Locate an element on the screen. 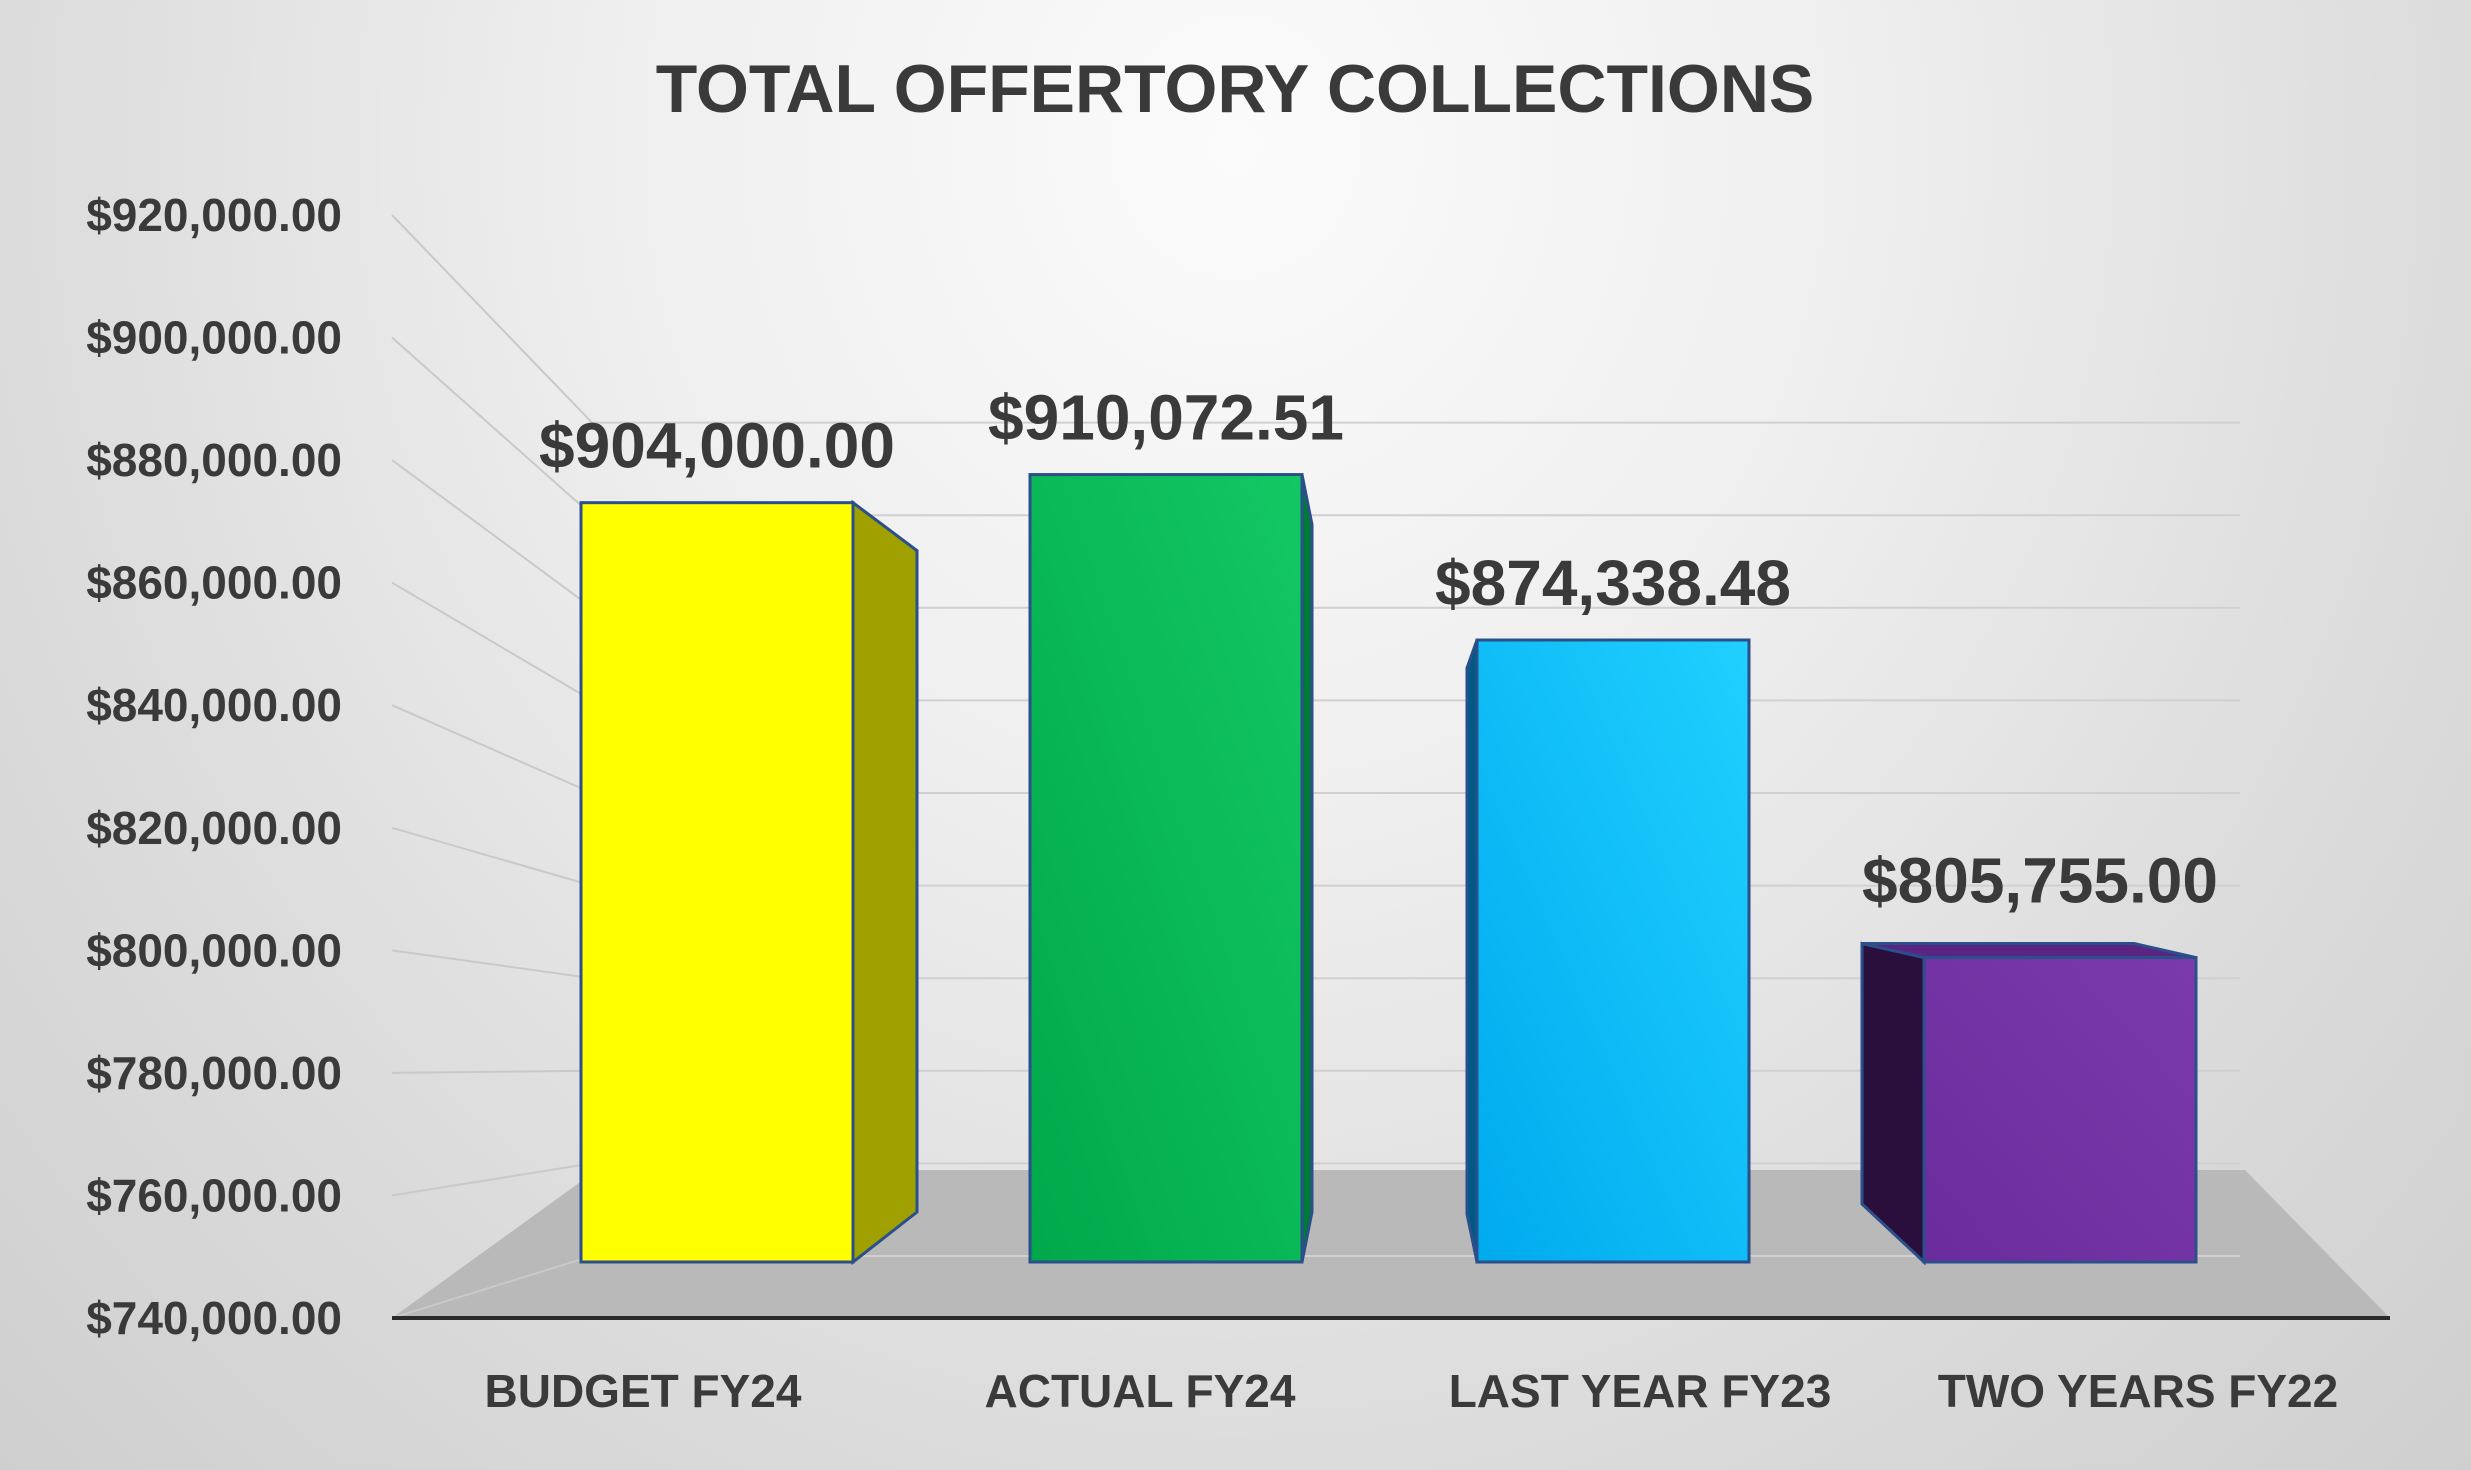  y-tick-label: $740,000.00 is located at coordinates (214, 1318).